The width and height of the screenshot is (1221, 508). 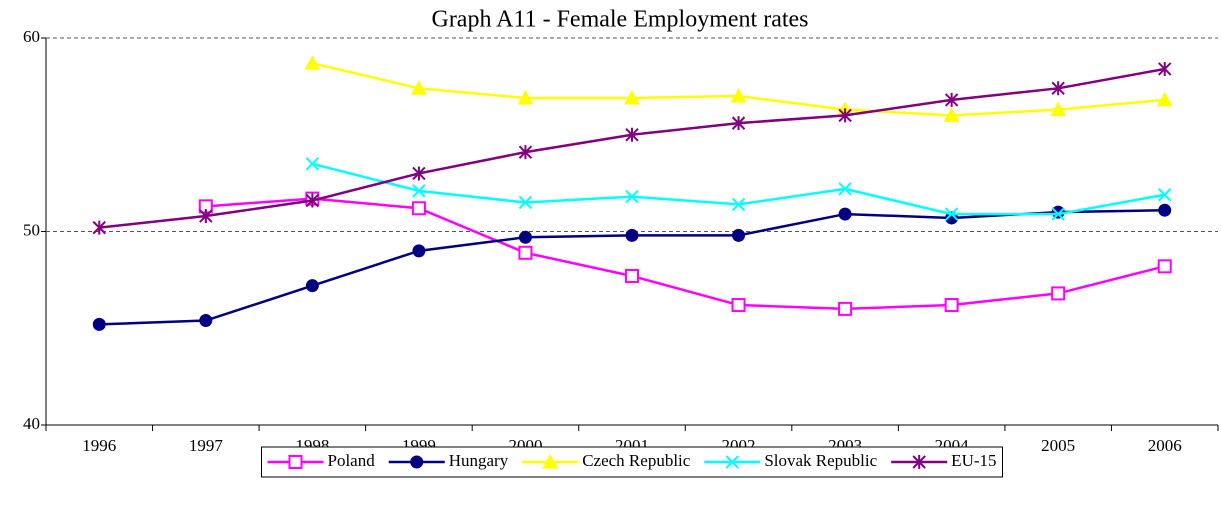 I want to click on x-tick-label: 1997, so click(x=206, y=445).